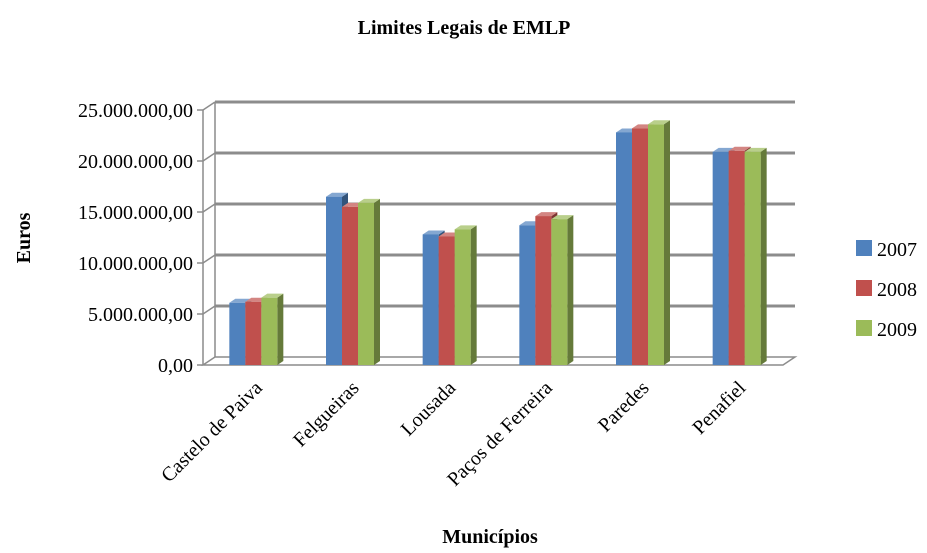  I want to click on y-axis-title: Euros, so click(24, 237).